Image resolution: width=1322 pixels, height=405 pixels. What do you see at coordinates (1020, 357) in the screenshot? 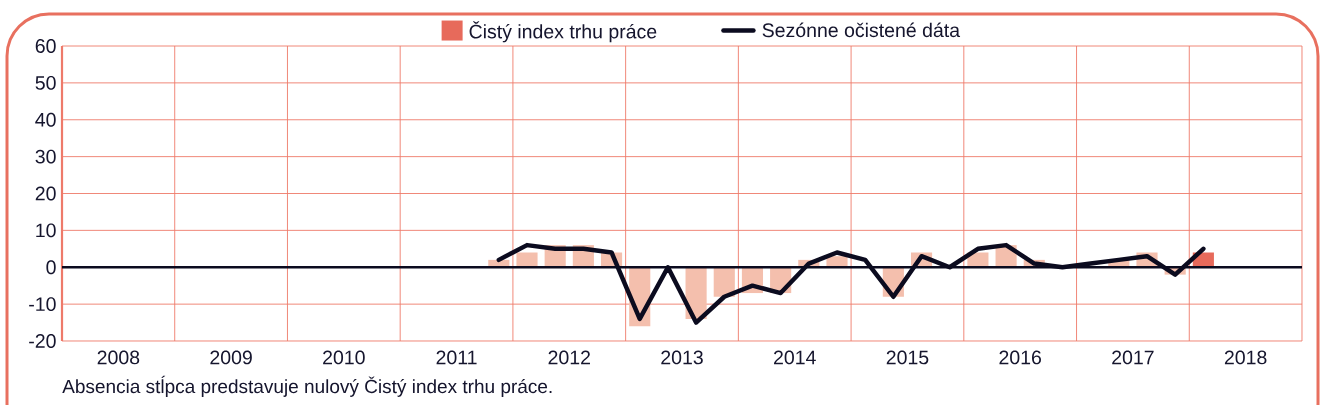
I see `x-tick-label: 2016` at bounding box center [1020, 357].